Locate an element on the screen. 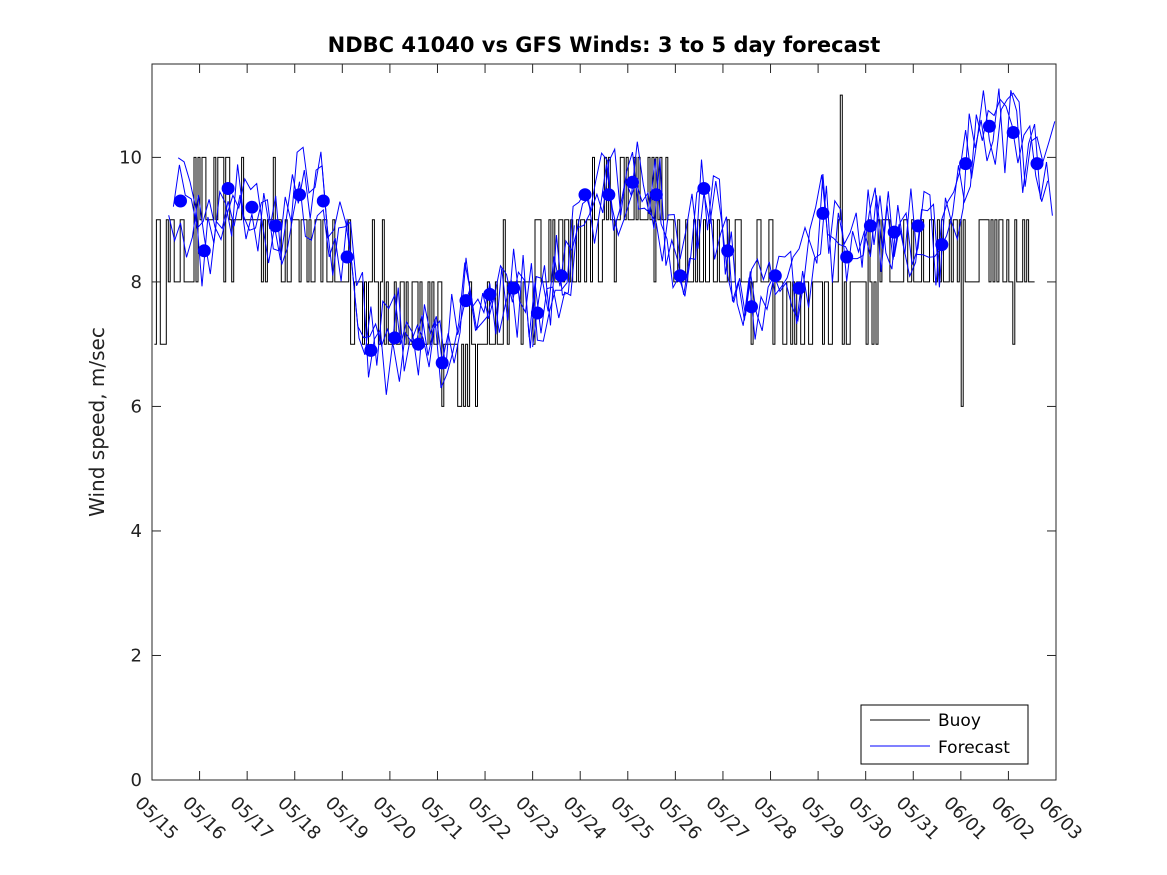 The image size is (1167, 875). x-tick-label: 05/26 is located at coordinates (680, 819).